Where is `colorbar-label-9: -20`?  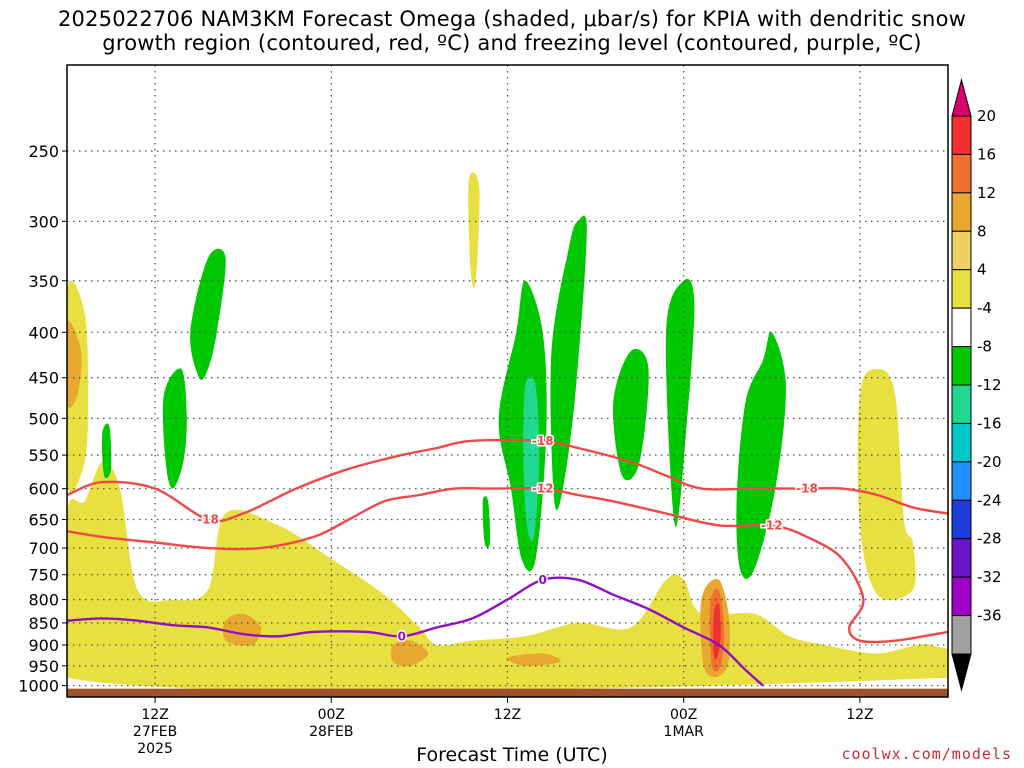 colorbar-label-9: -20 is located at coordinates (989, 462).